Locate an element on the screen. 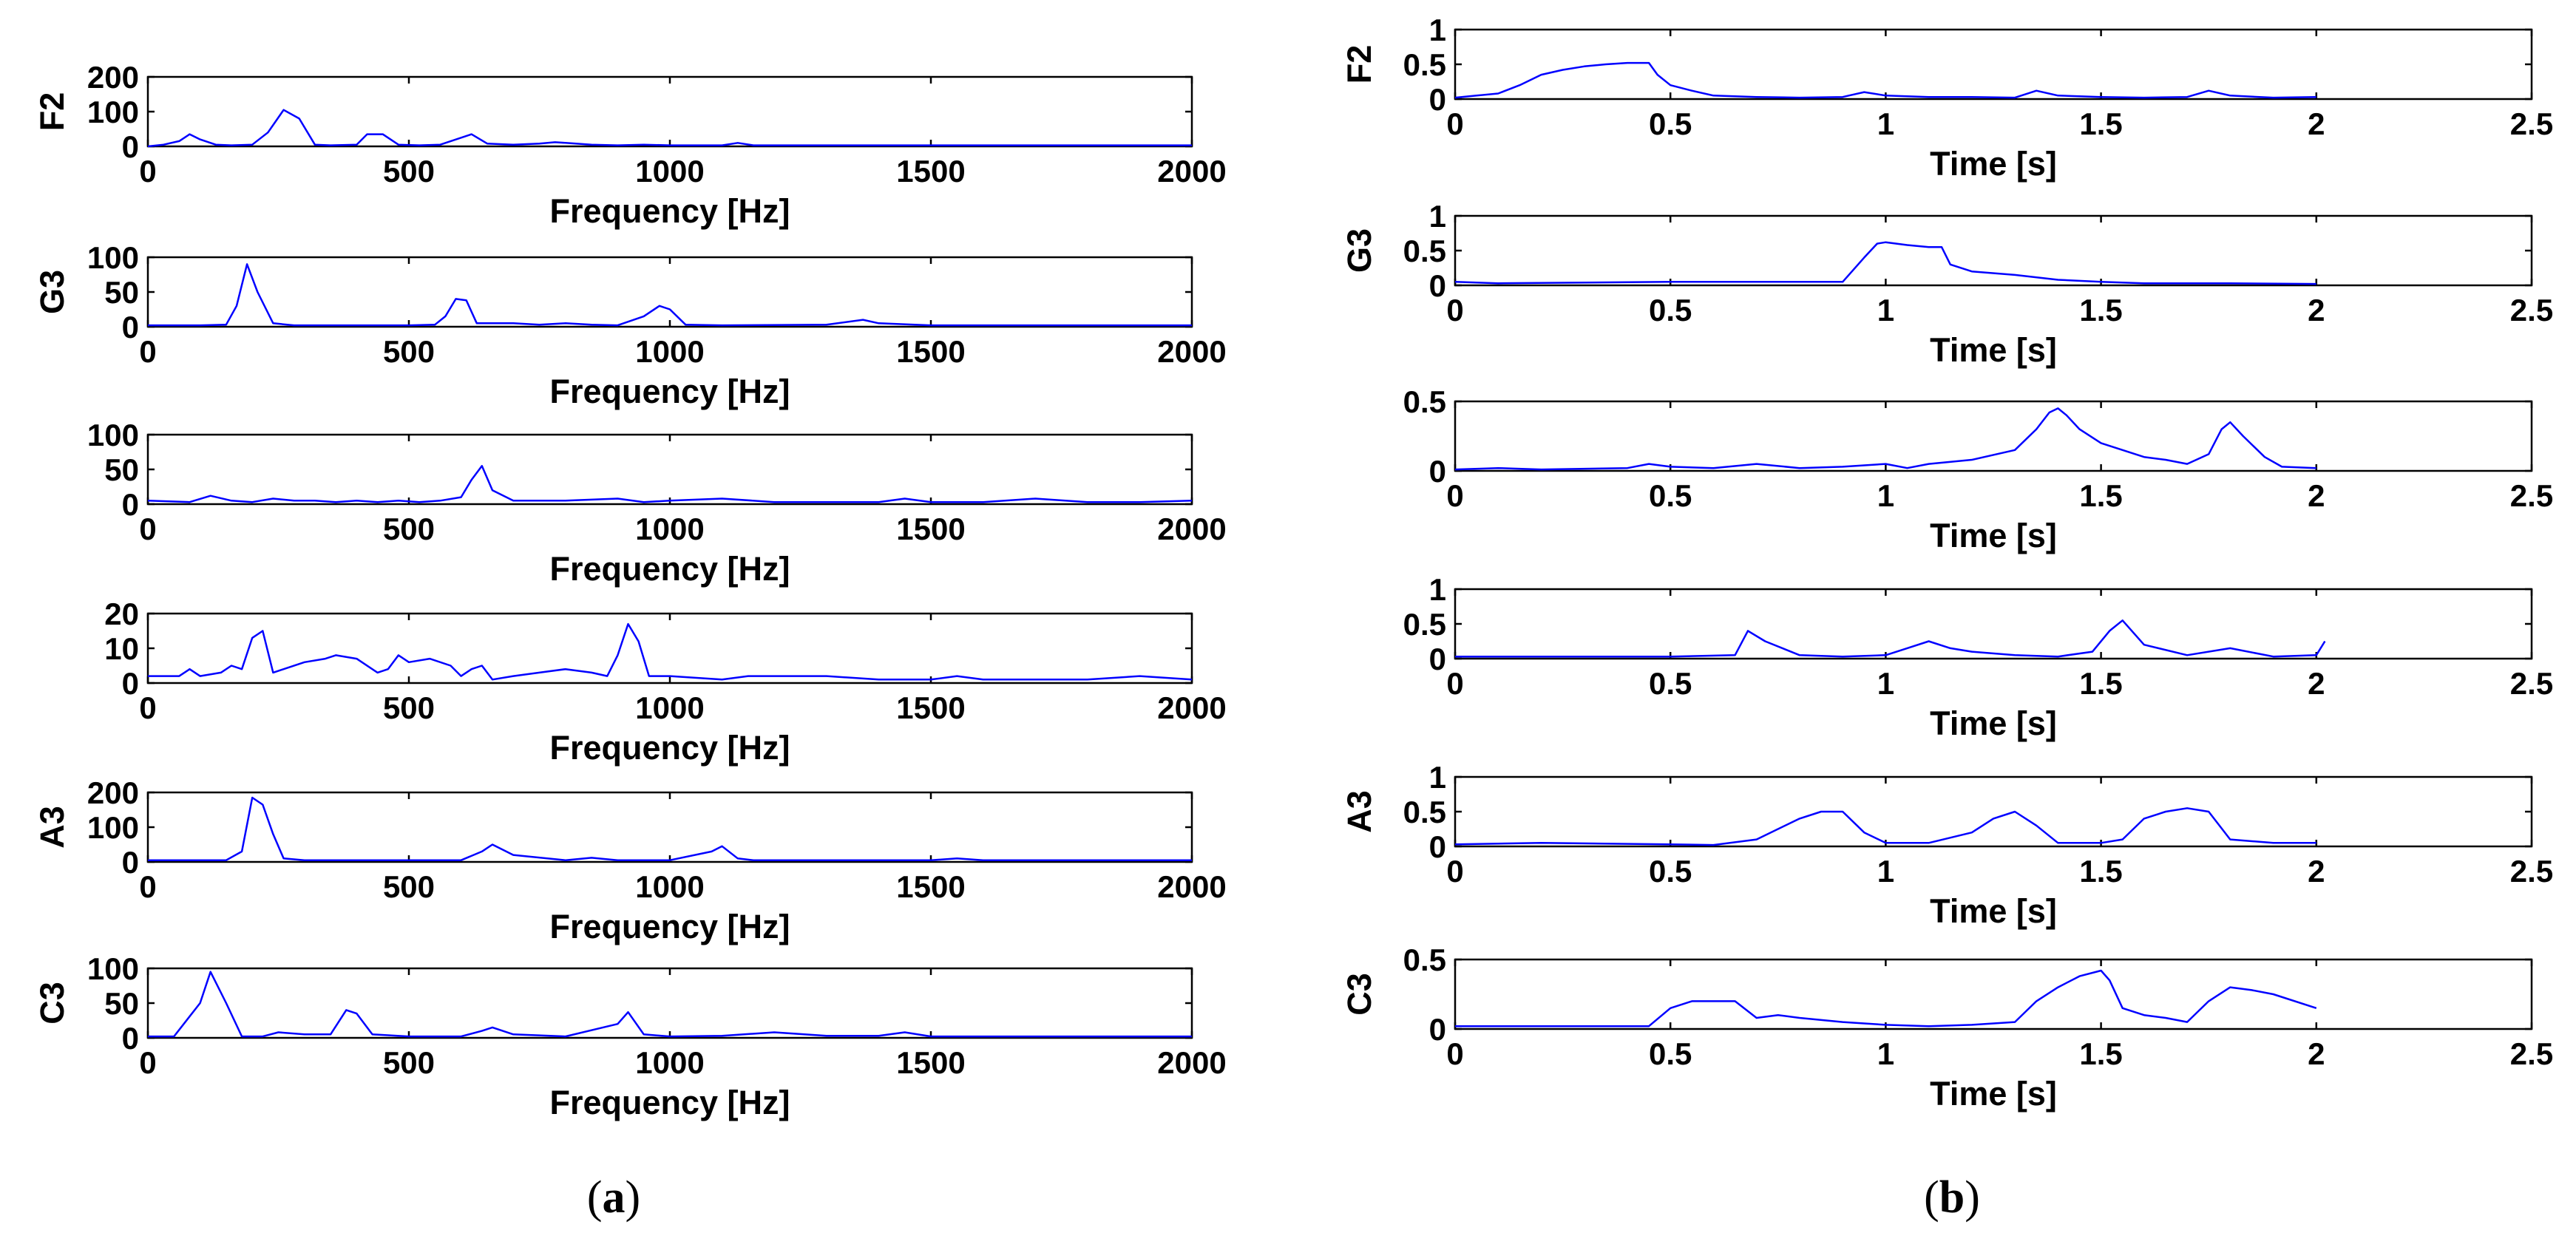 The width and height of the screenshot is (2576, 1233). y-axis-label: G3 is located at coordinates (1359, 250).